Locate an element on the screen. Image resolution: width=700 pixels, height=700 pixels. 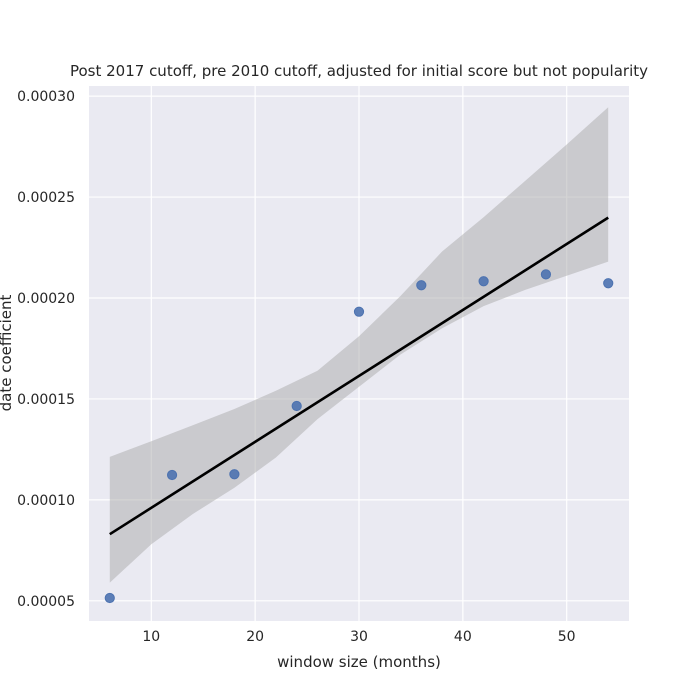
y-tick-label: 0.00020 is located at coordinates (46, 299).